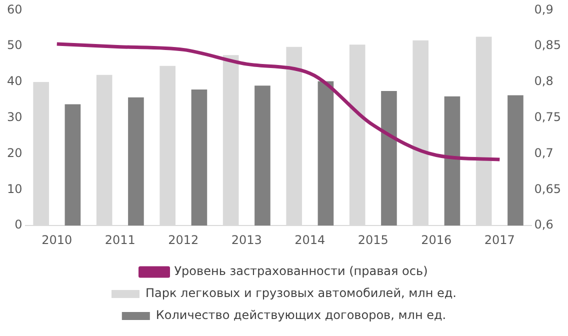 The height and width of the screenshot is (336, 568). Describe the element at coordinates (14, 9) in the screenshot. I see `y-tick-label: 60` at that location.